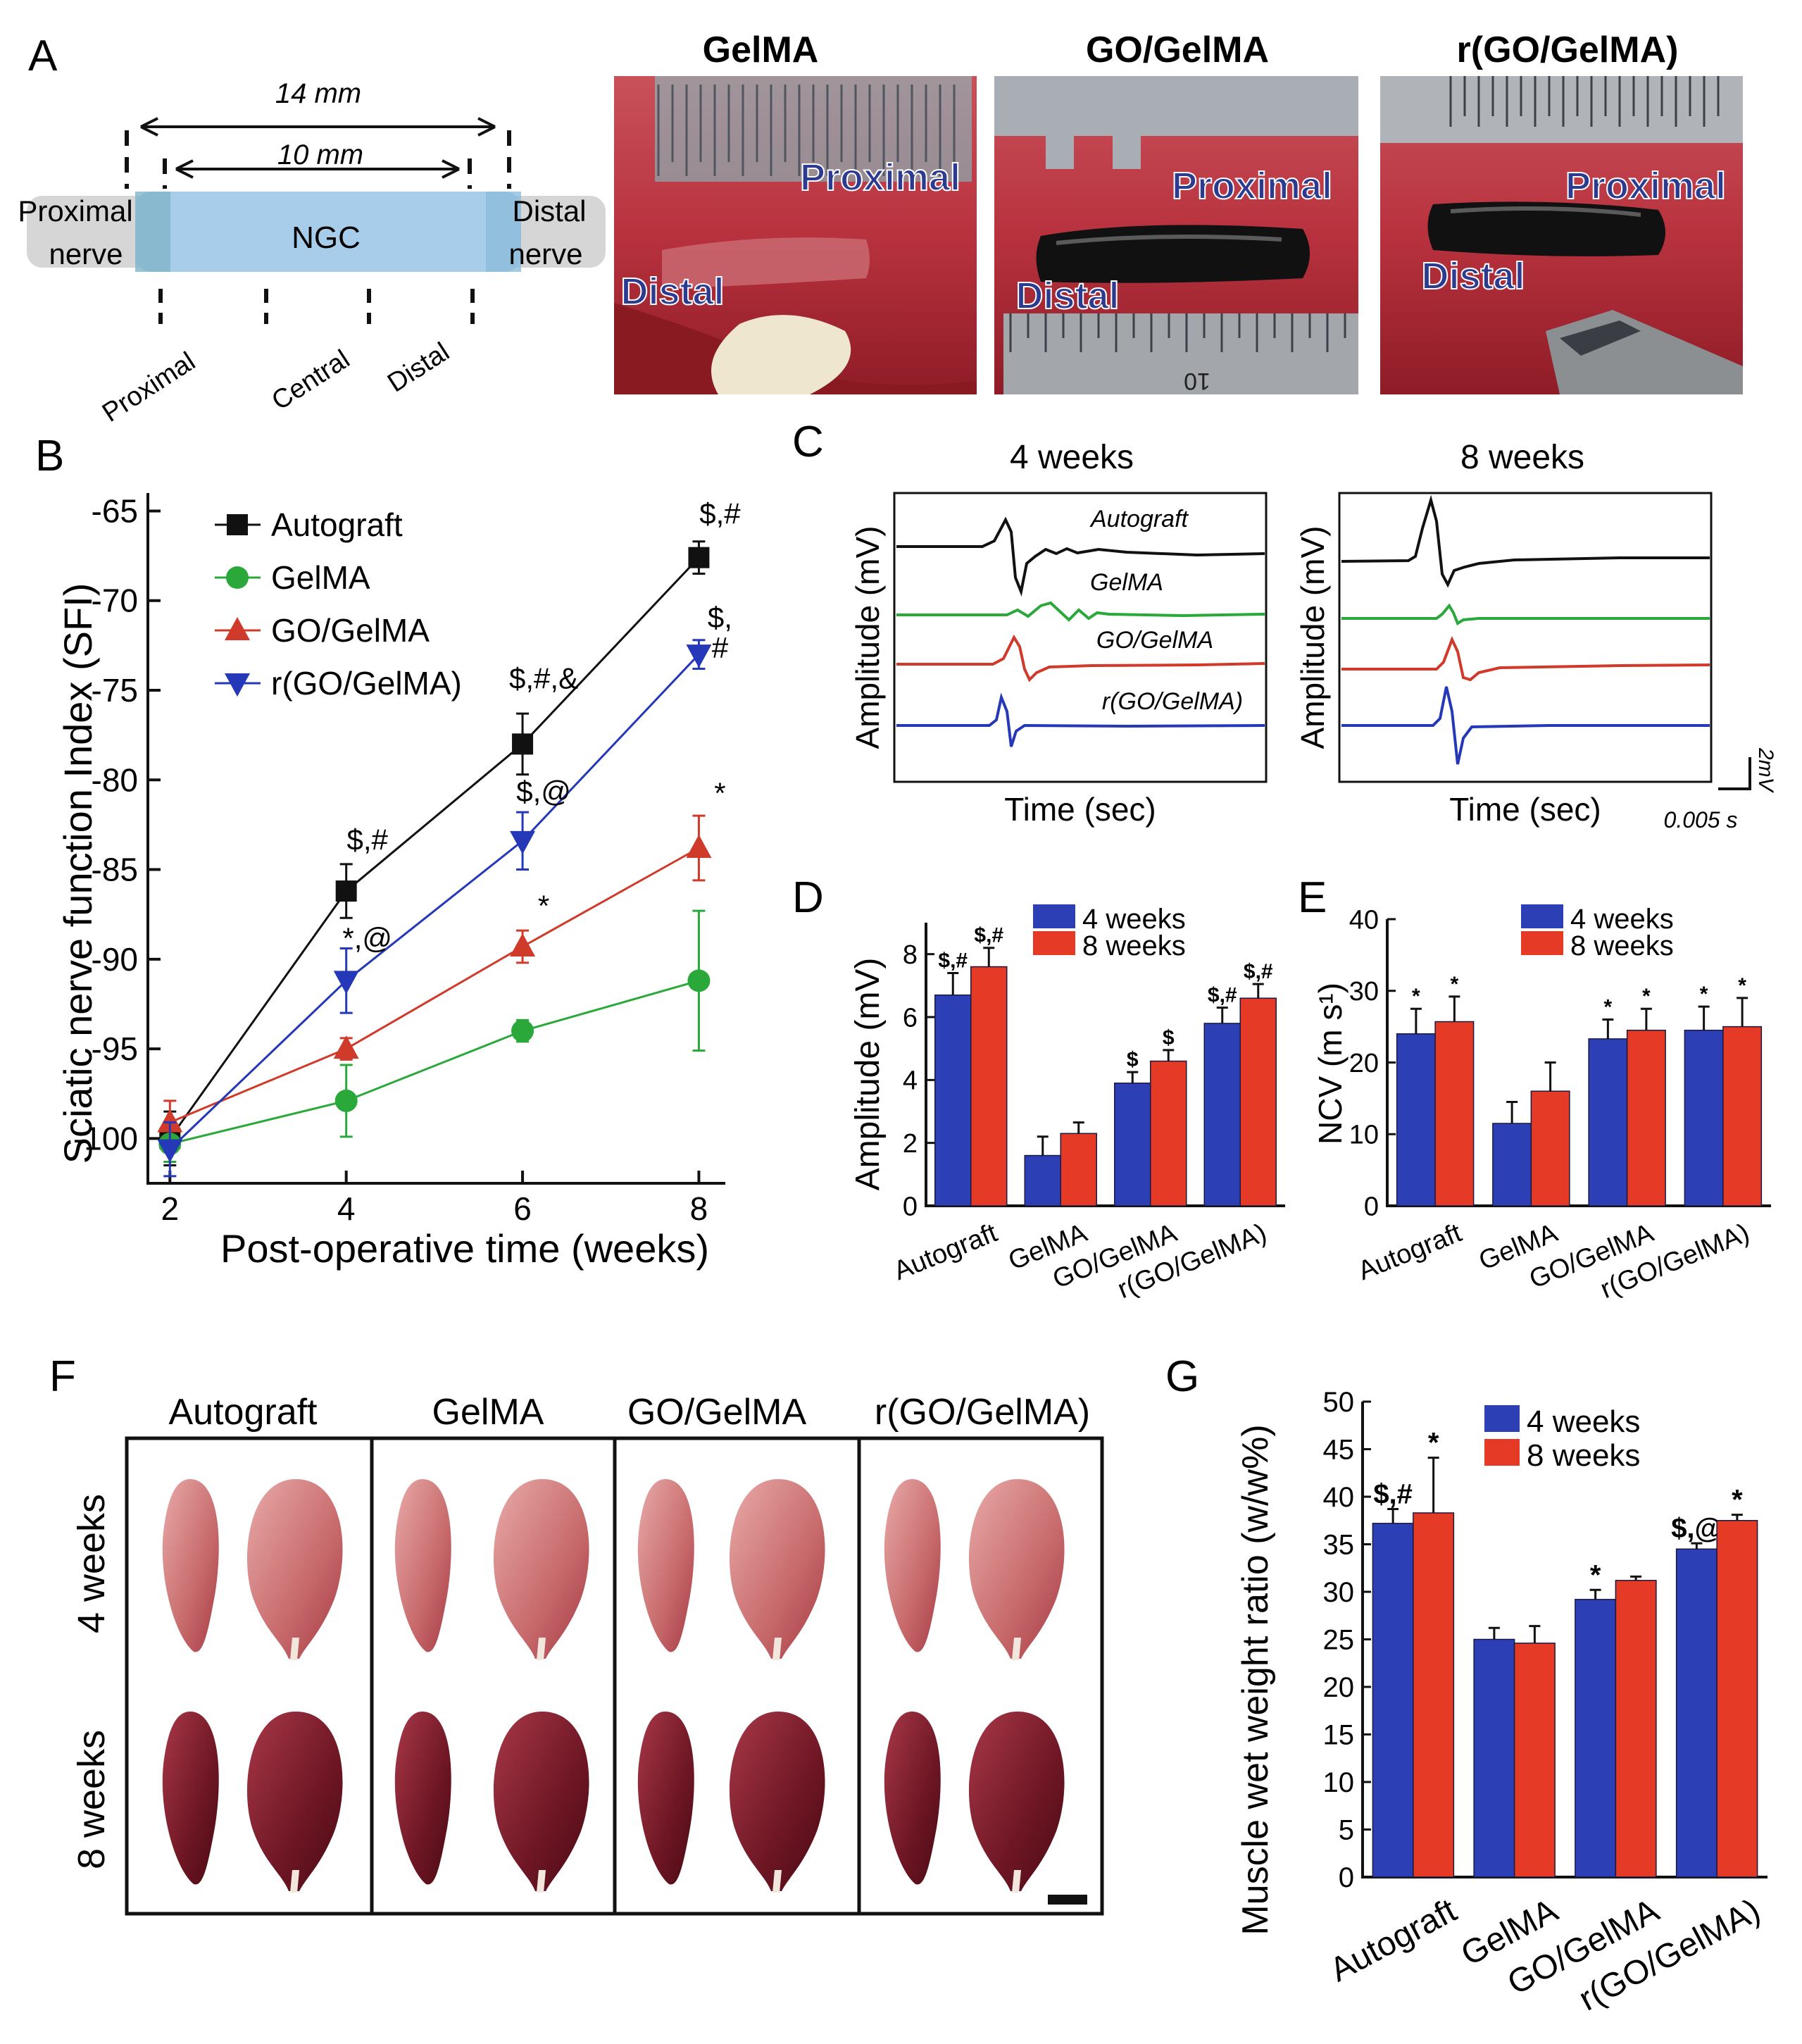 This screenshot has height=2044, width=1802. I want to click on chart-b-ytick-label: -80, so click(115, 779).